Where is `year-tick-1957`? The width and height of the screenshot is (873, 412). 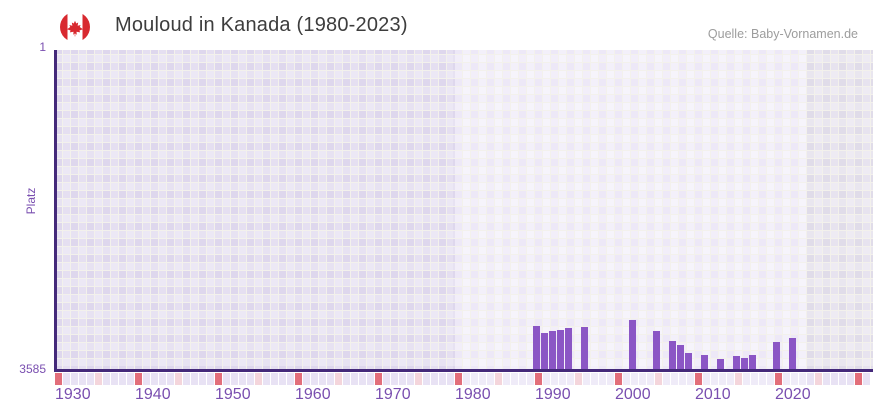 year-tick-1957 is located at coordinates (274, 379).